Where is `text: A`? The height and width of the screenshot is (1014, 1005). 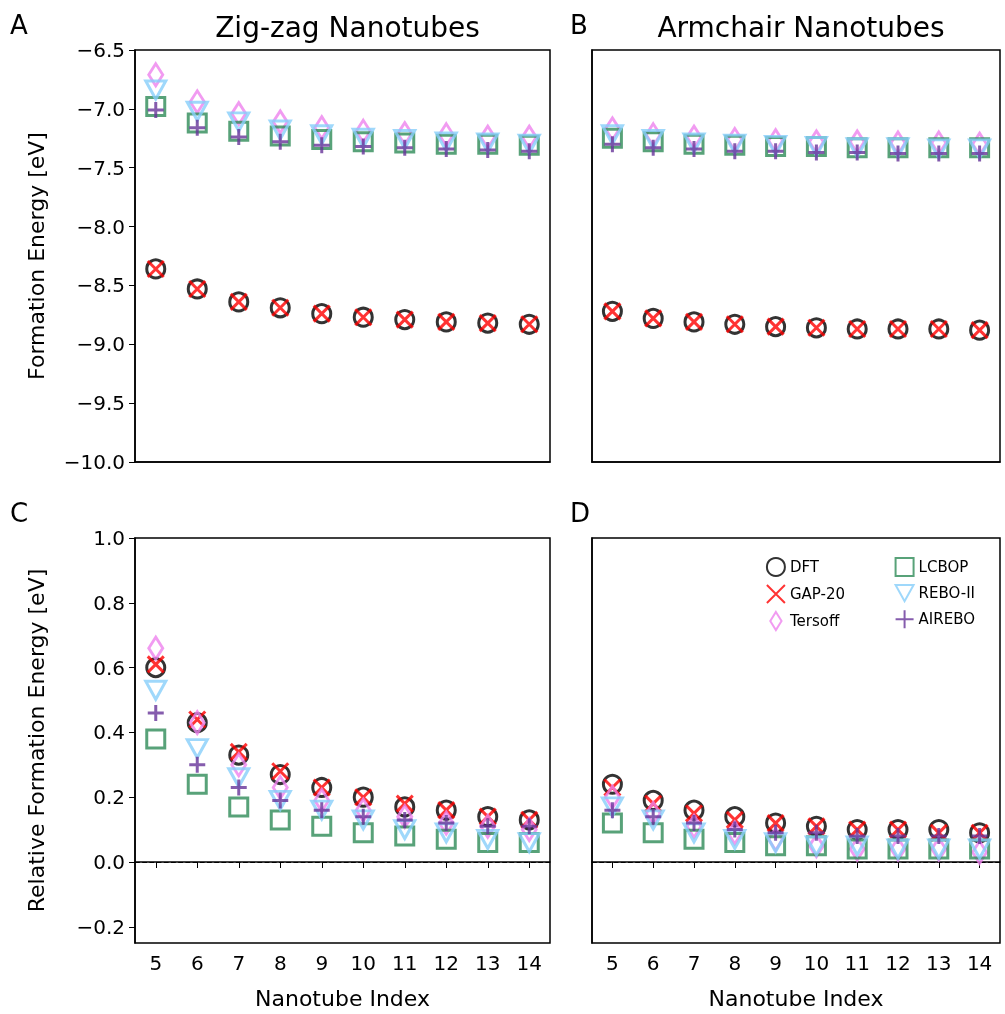 text: A is located at coordinates (19, 25).